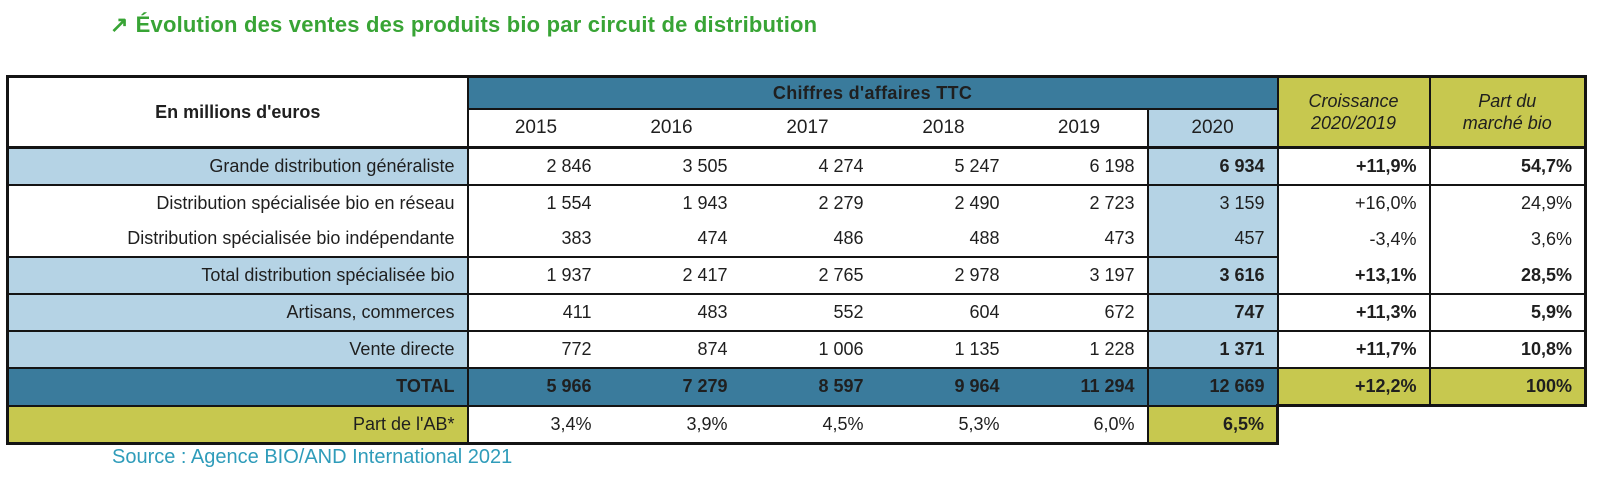  I want to click on cell-2019: 3 197, so click(1079, 276).